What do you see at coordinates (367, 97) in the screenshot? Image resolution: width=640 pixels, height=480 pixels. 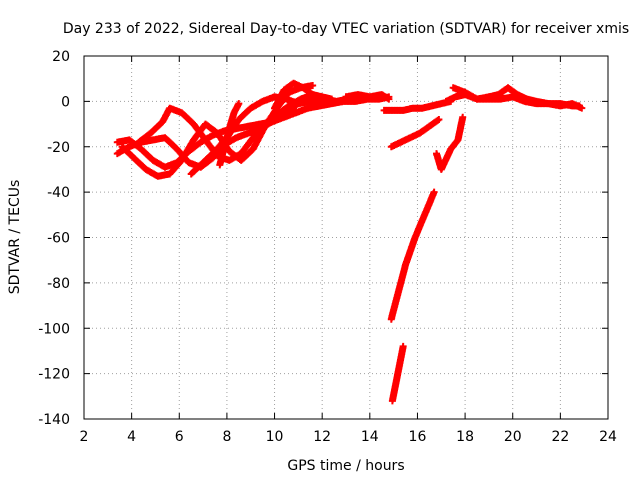 I see `series-tracks-o` at bounding box center [367, 97].